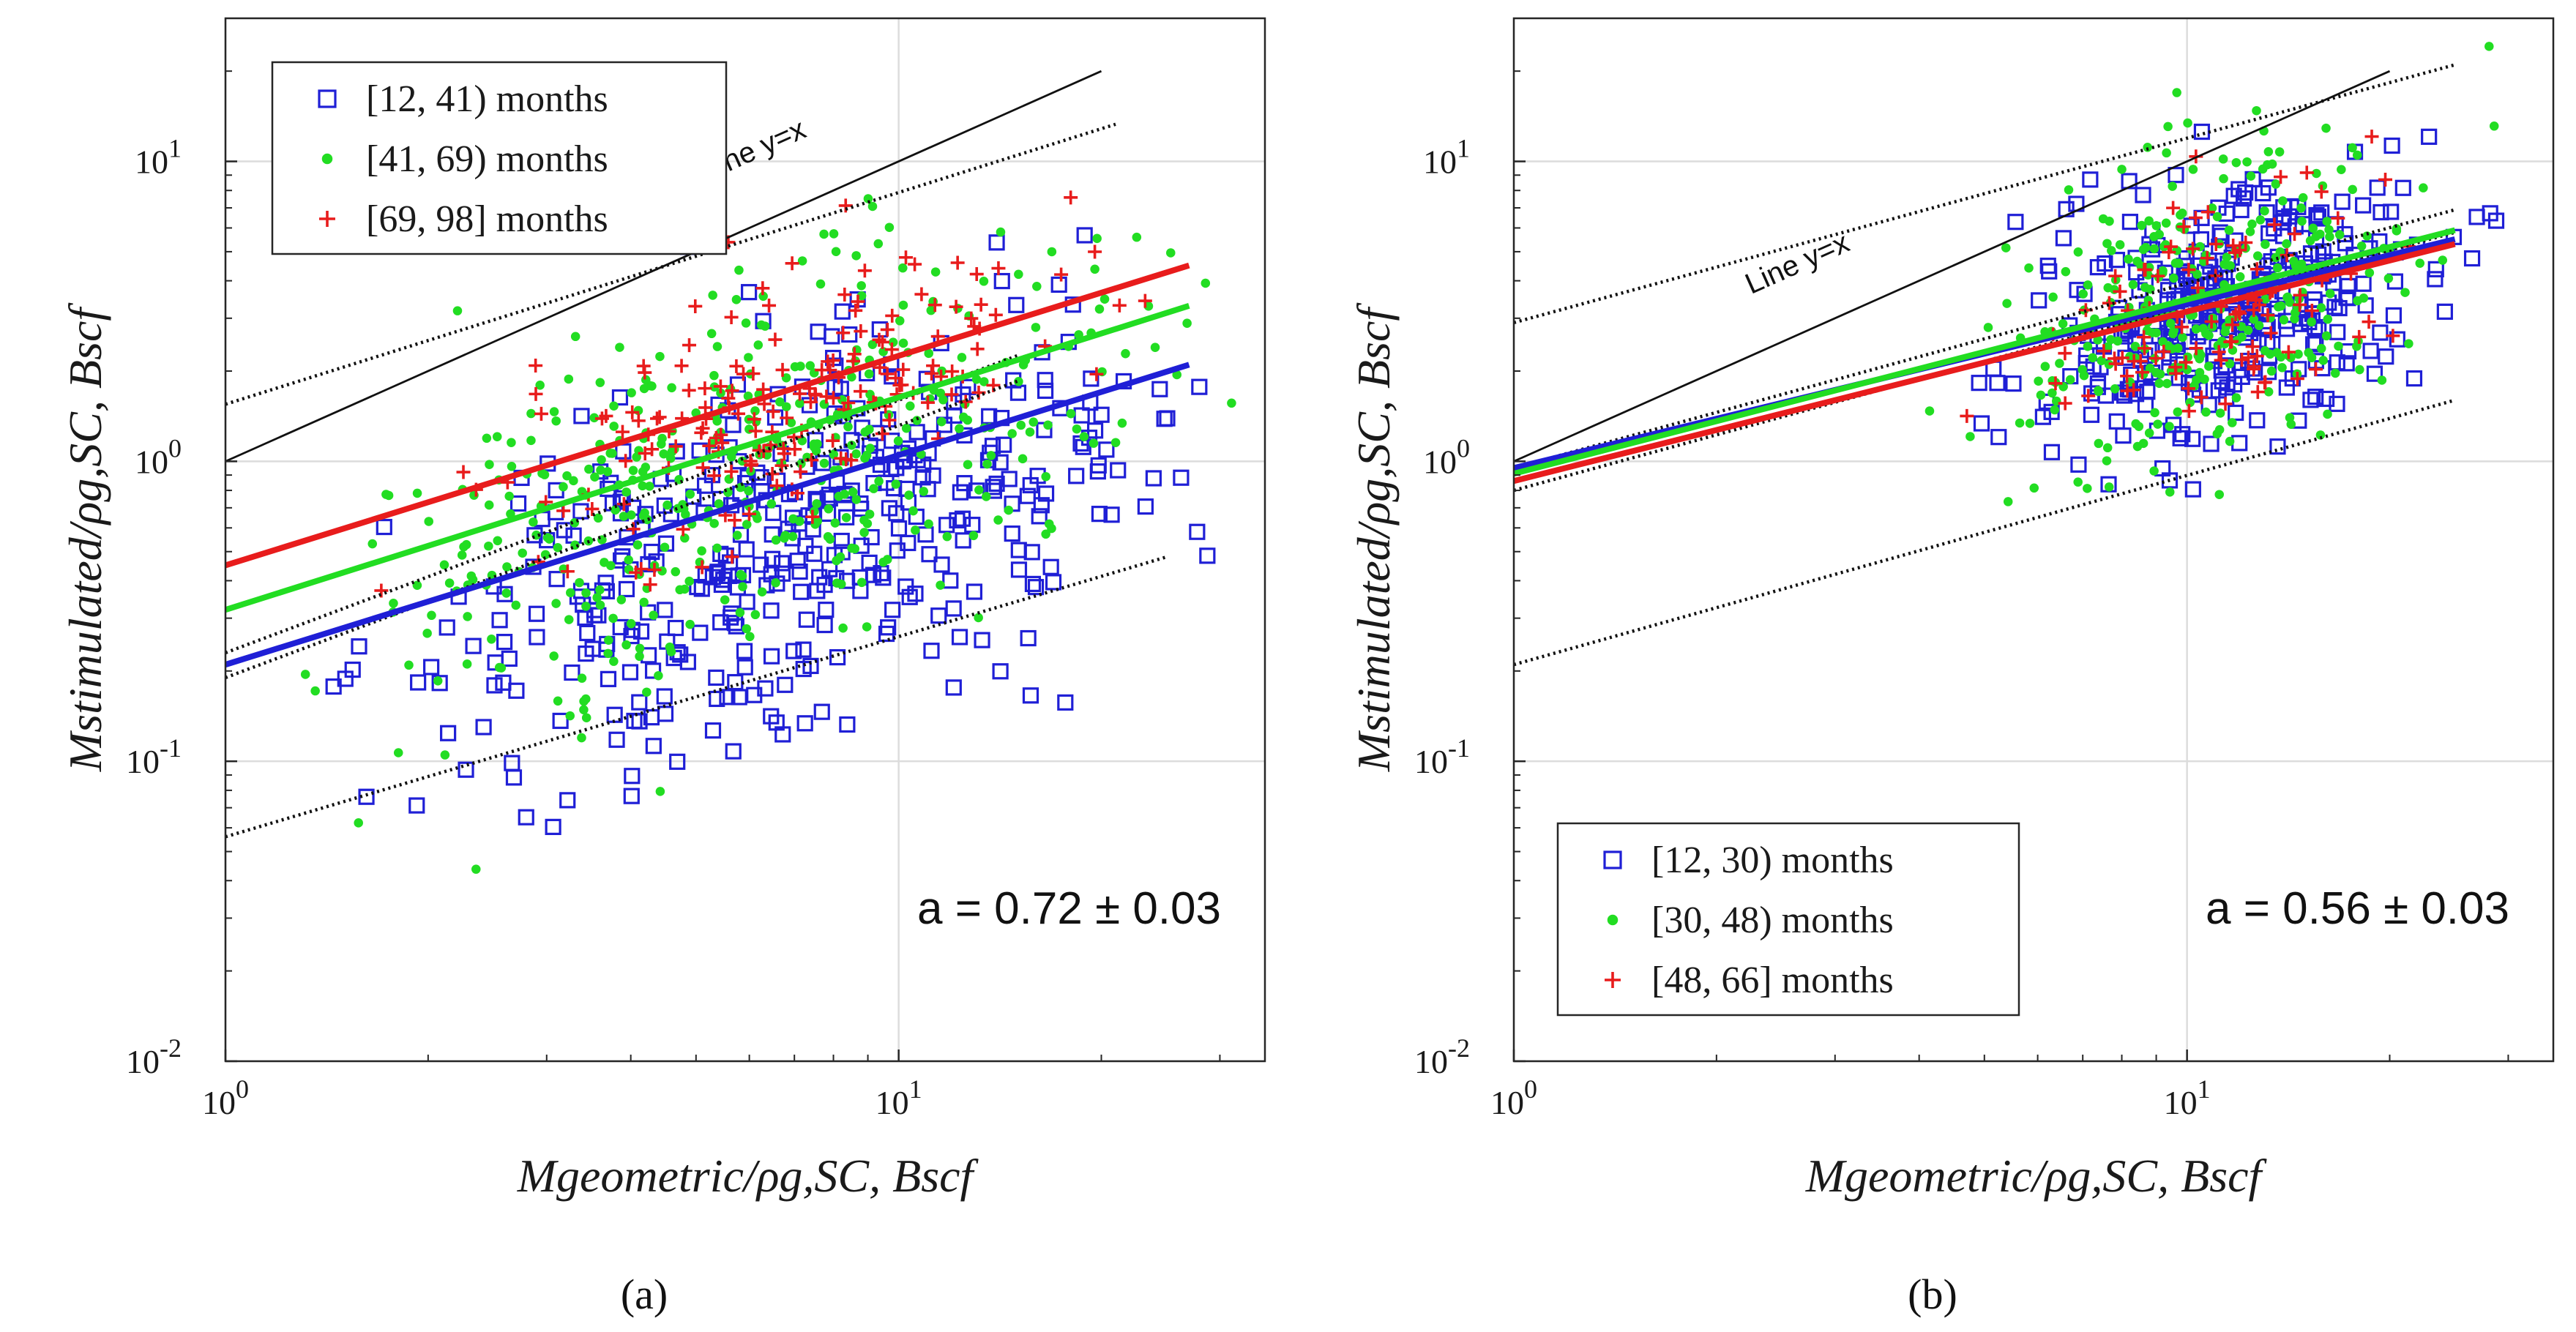  Describe the element at coordinates (663, 266) in the screenshot. I see `reference-line` at that location.